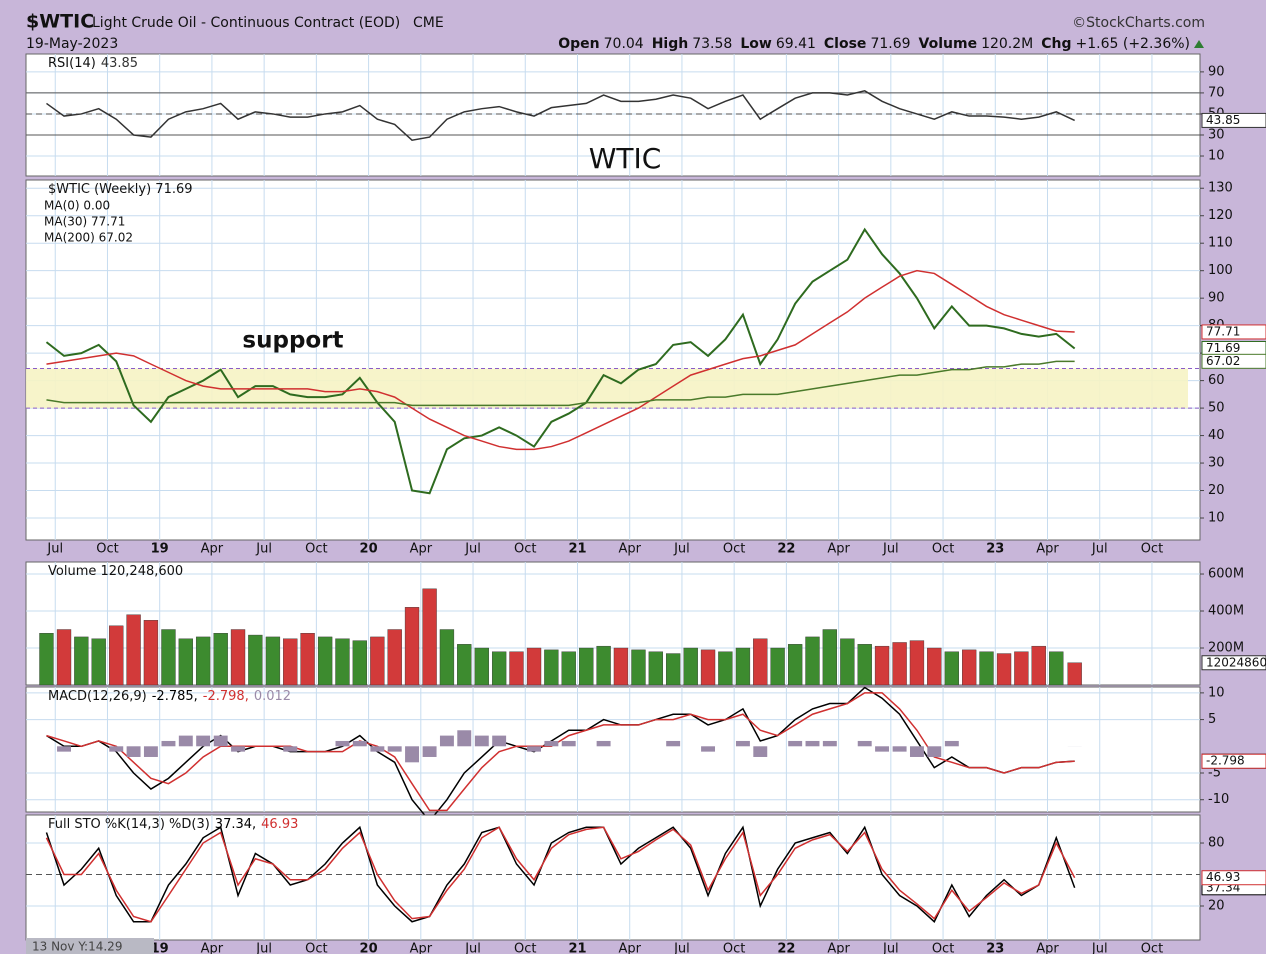 The height and width of the screenshot is (954, 1266). Describe the element at coordinates (1220, 243) in the screenshot. I see `y-tick-label: 110` at that location.